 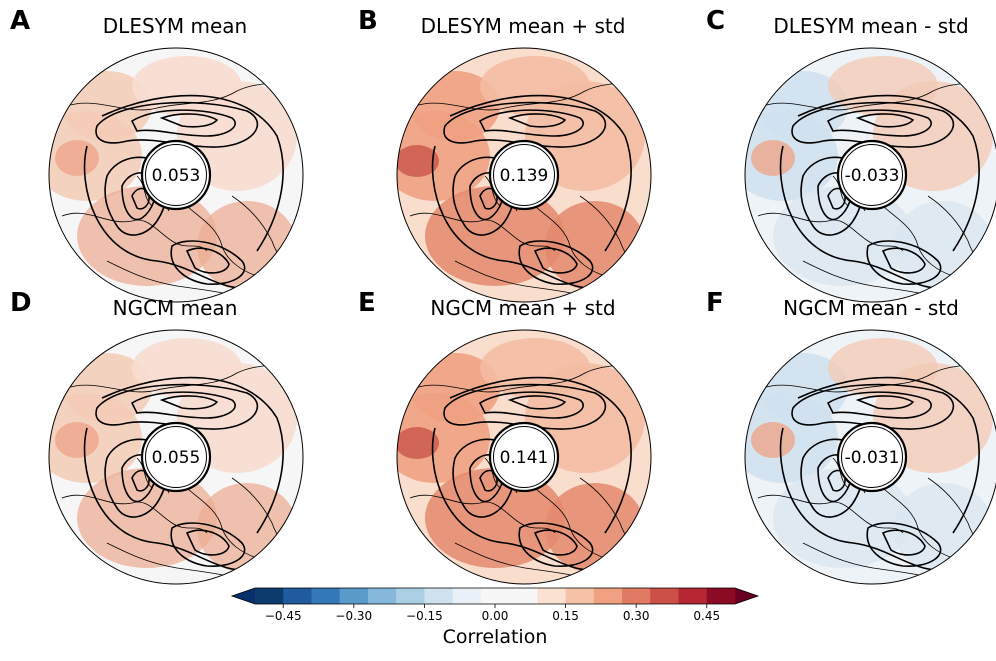 What do you see at coordinates (283, 615) in the screenshot?
I see `colorbar-tick-label: −0.45` at bounding box center [283, 615].